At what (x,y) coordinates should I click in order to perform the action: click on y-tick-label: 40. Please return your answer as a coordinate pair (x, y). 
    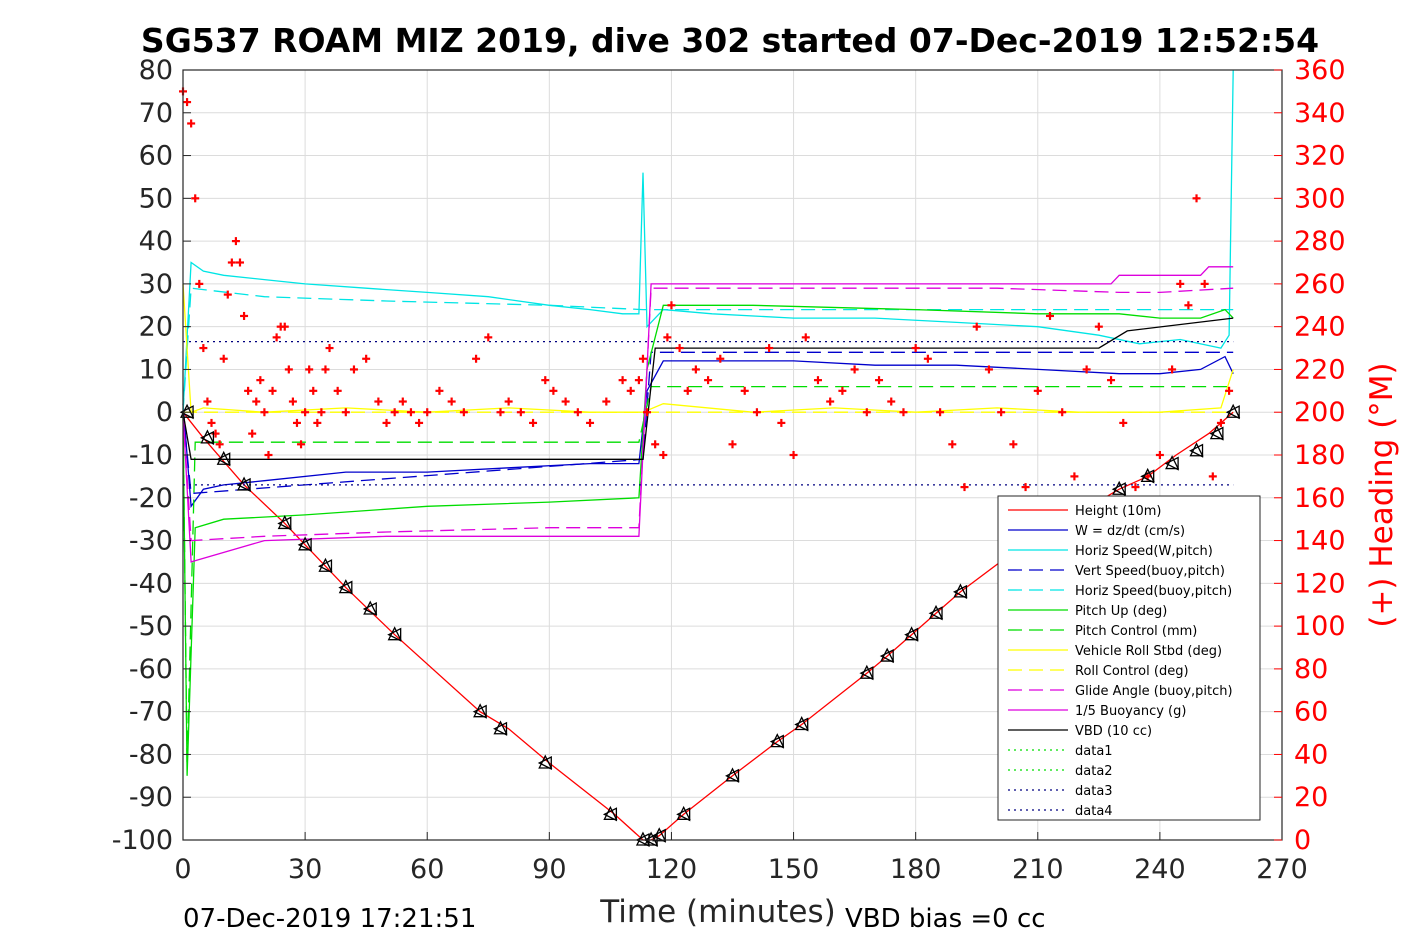
    Looking at the image, I should click on (156, 241).